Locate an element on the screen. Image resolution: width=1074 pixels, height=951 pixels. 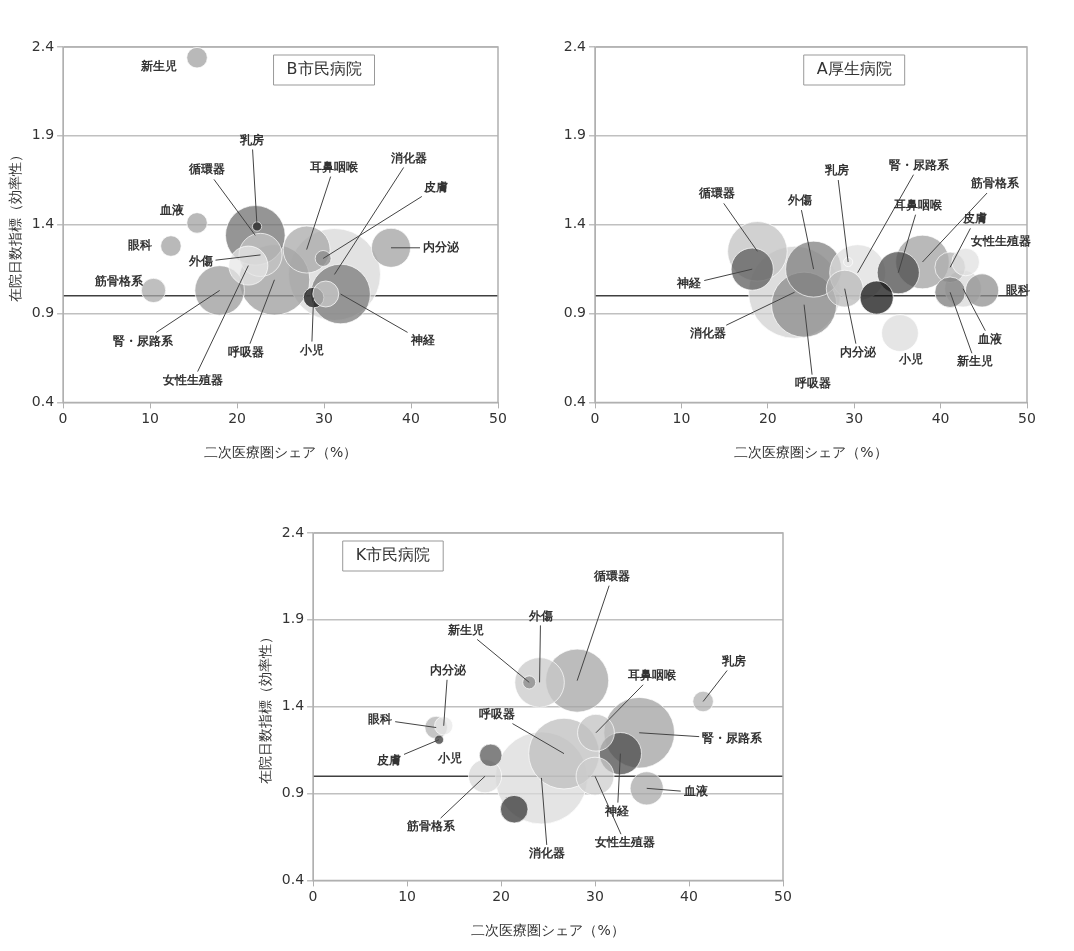
text: K市民病院 is located at coordinates (393, 555).